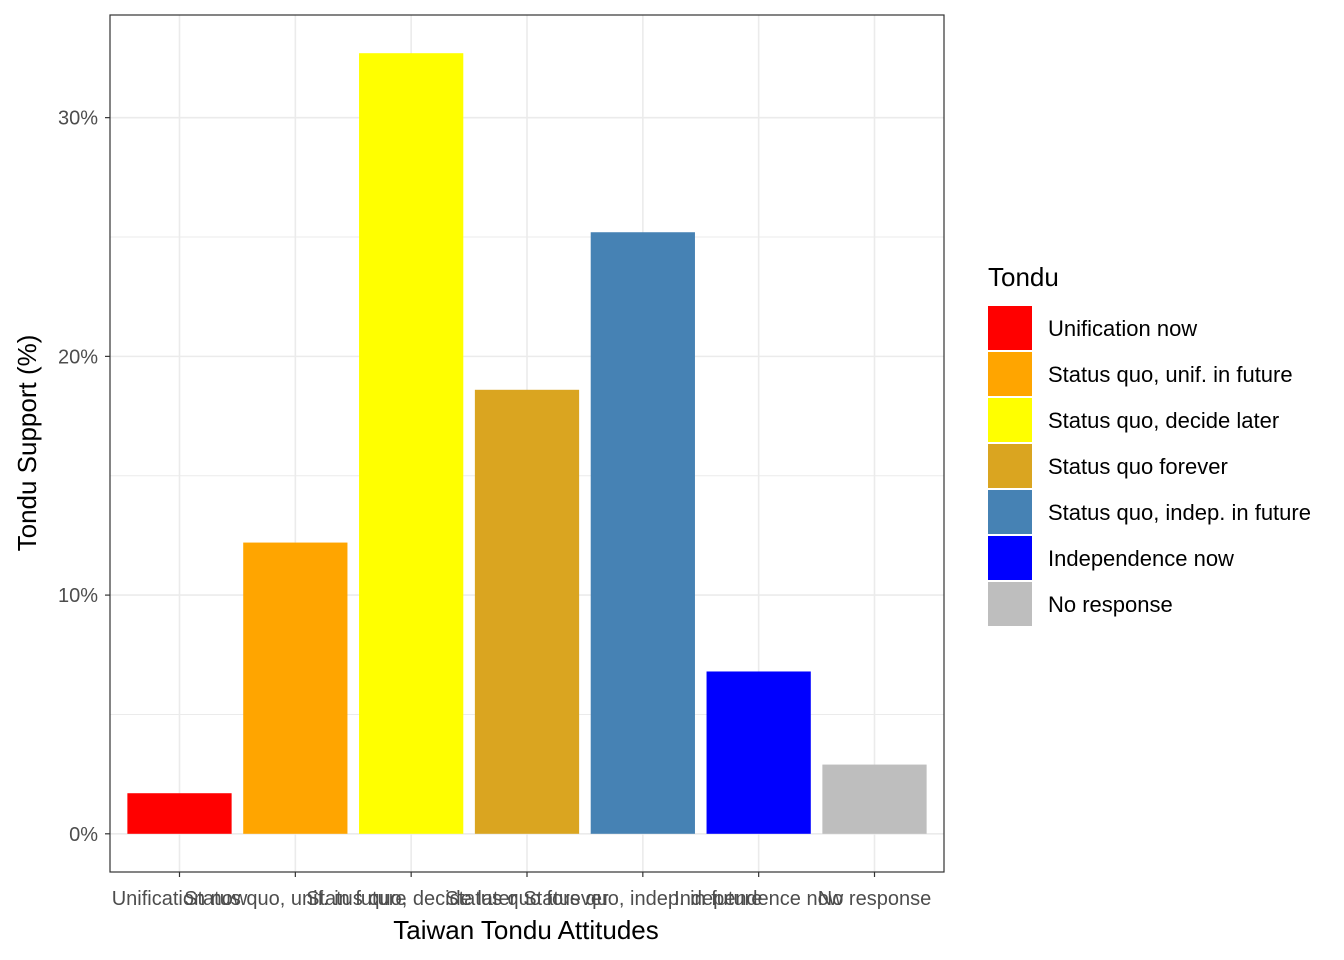 Image resolution: width=1344 pixels, height=960 pixels. What do you see at coordinates (1138, 466) in the screenshot?
I see `legend-label: Status quo forever` at bounding box center [1138, 466].